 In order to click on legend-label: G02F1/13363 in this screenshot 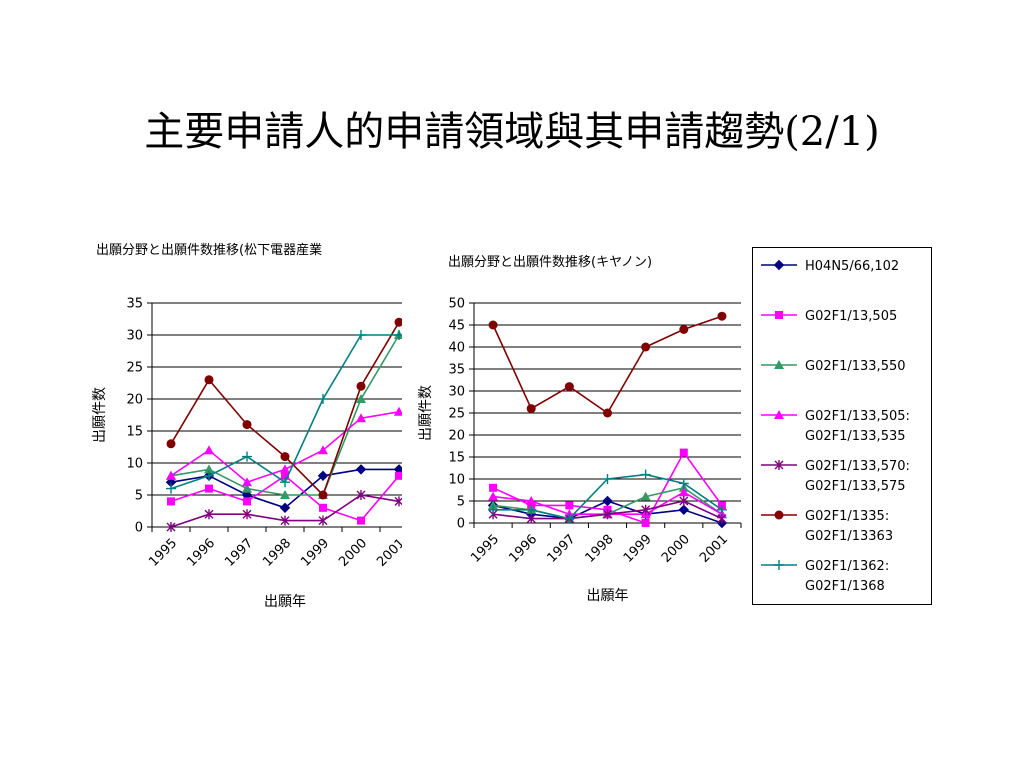, I will do `click(849, 536)`.